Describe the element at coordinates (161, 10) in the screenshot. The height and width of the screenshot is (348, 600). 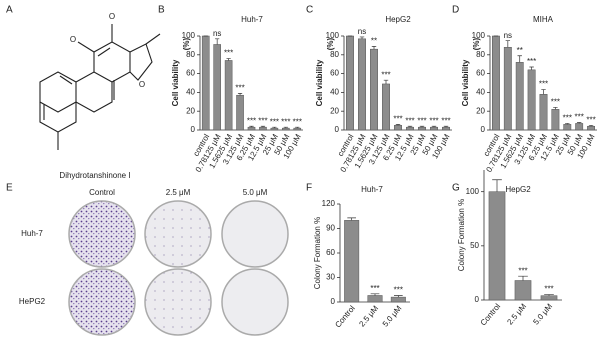
I see `panel-letter: B` at that location.